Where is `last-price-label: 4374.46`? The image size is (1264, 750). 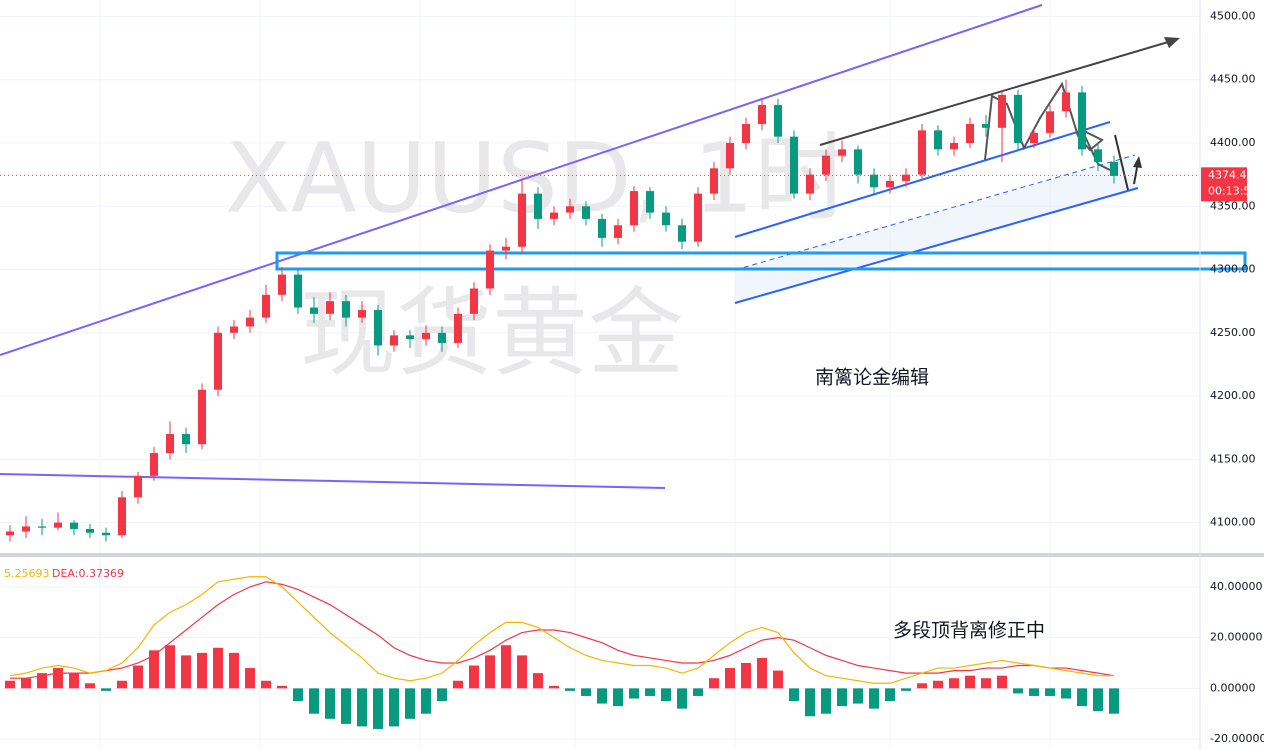
last-price-label: 4374.46 is located at coordinates (1231, 174).